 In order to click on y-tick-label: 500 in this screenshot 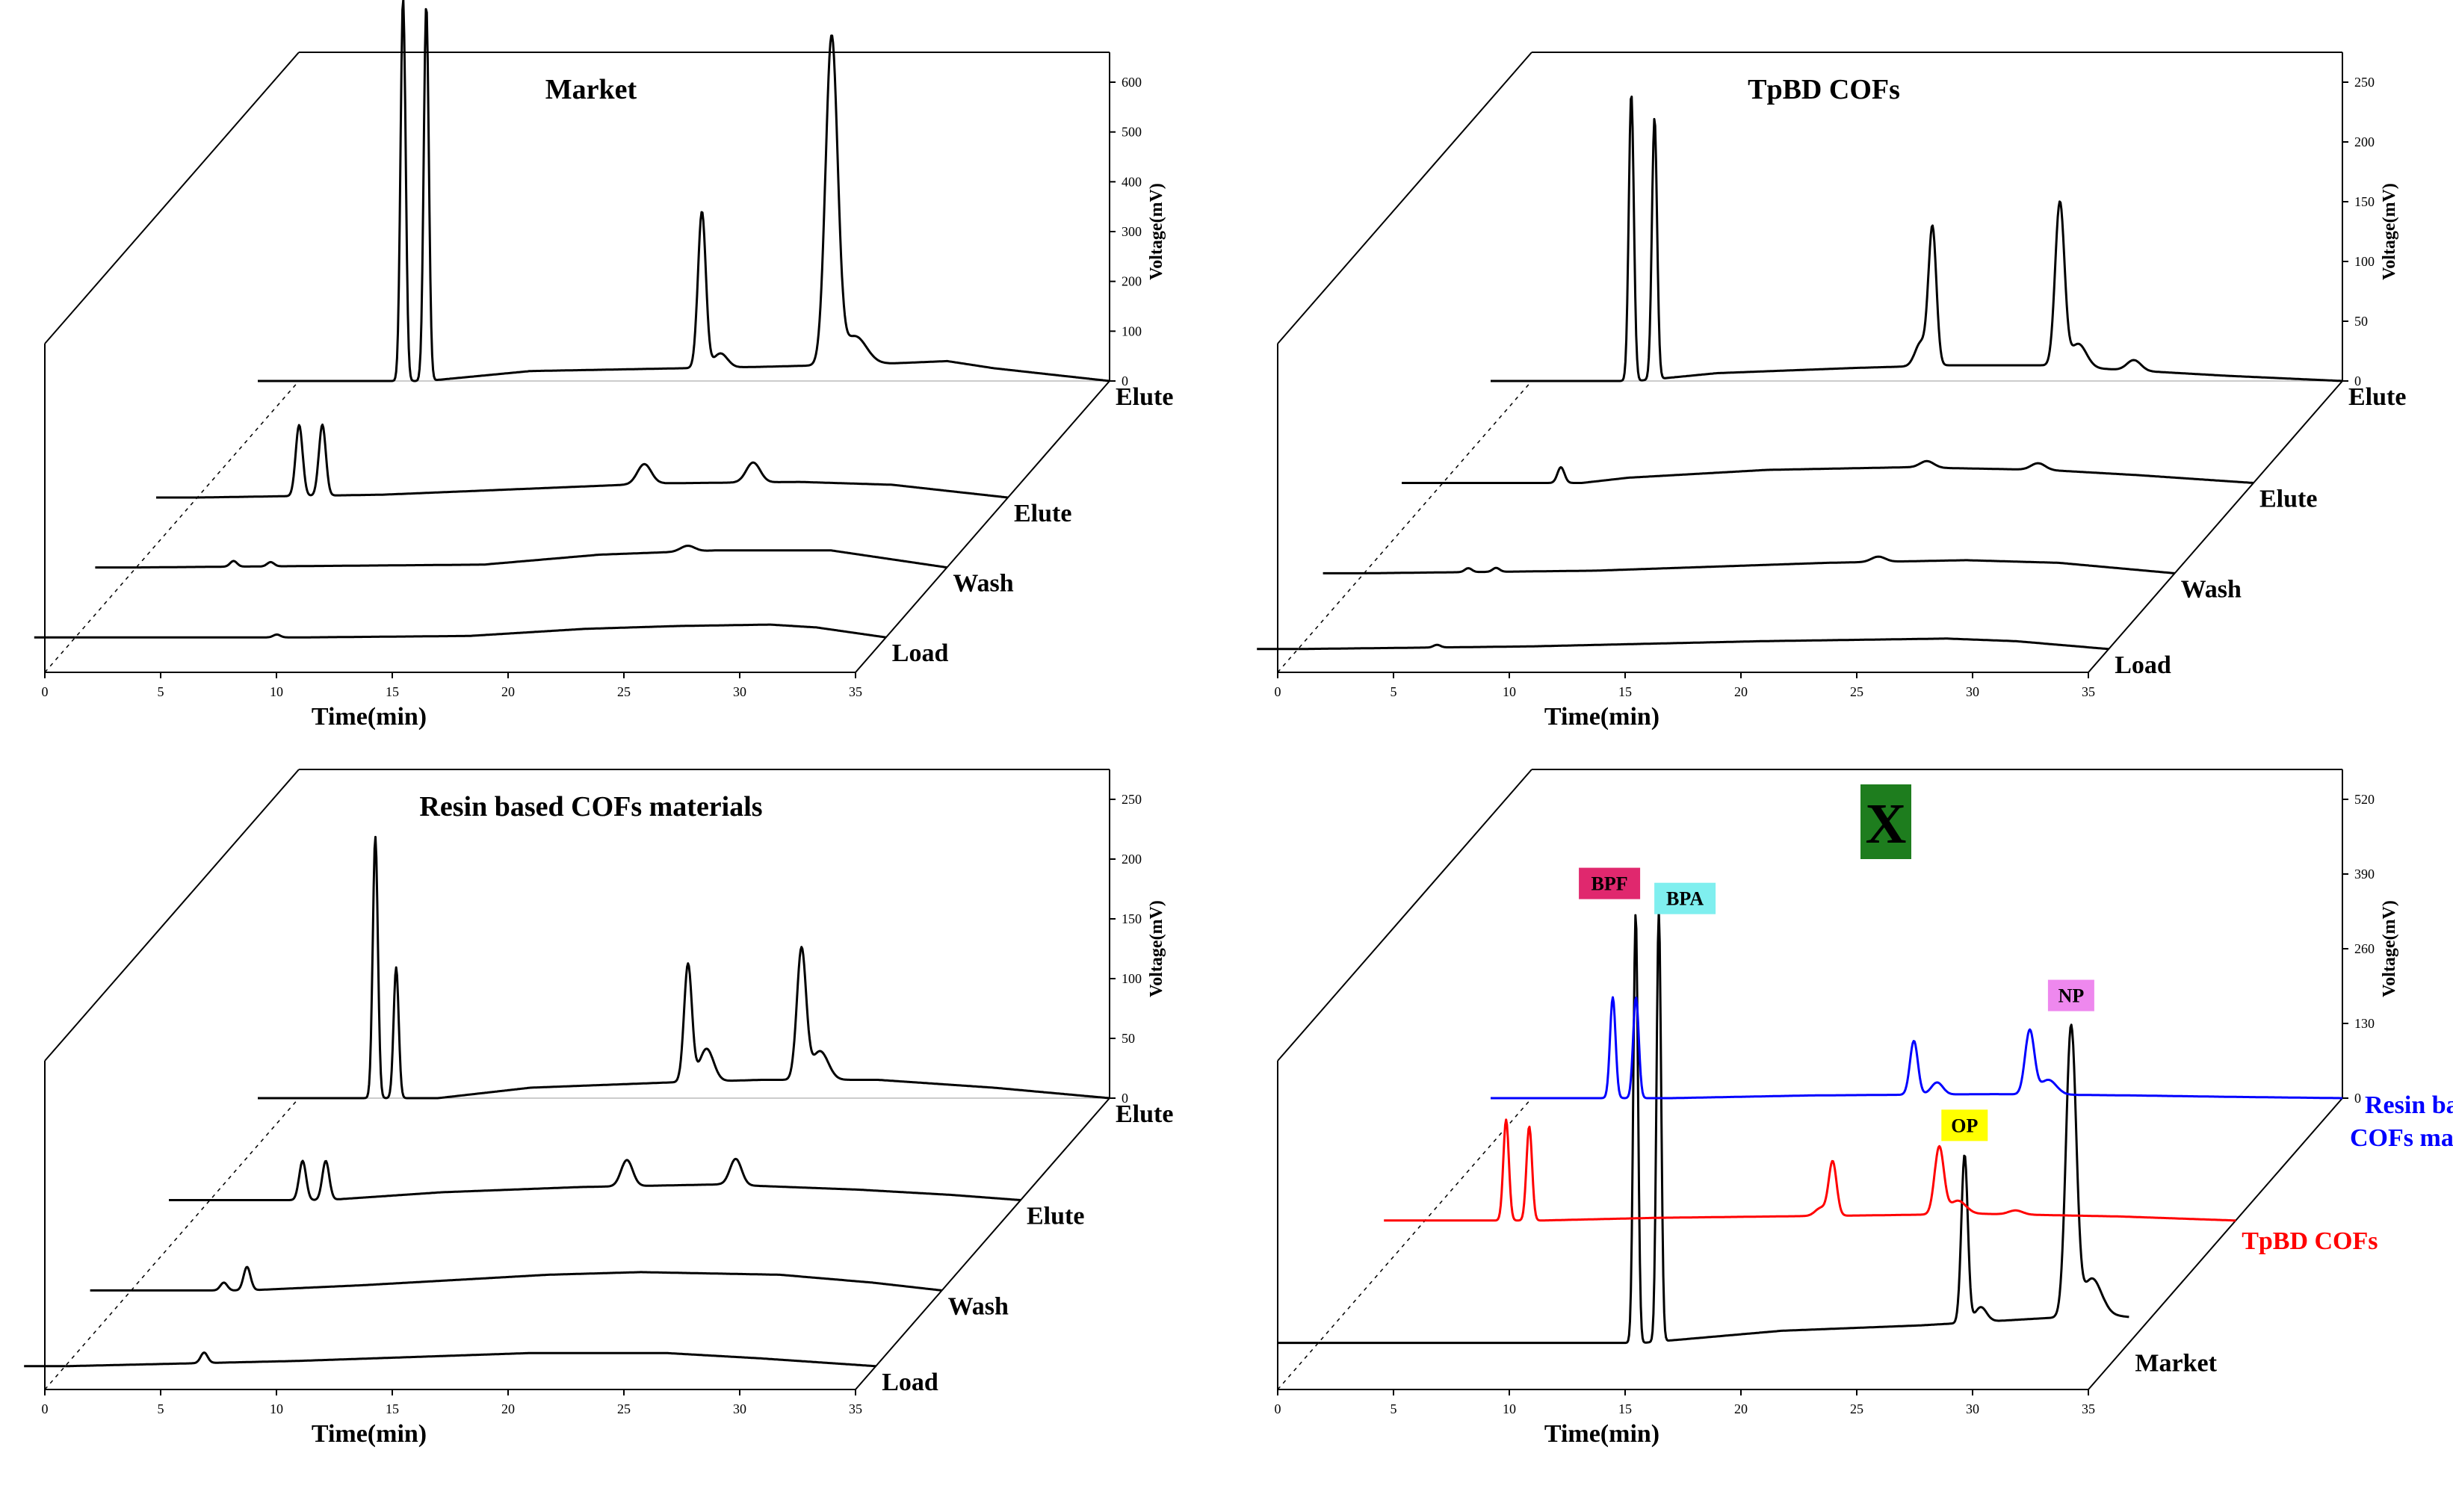, I will do `click(1132, 132)`.